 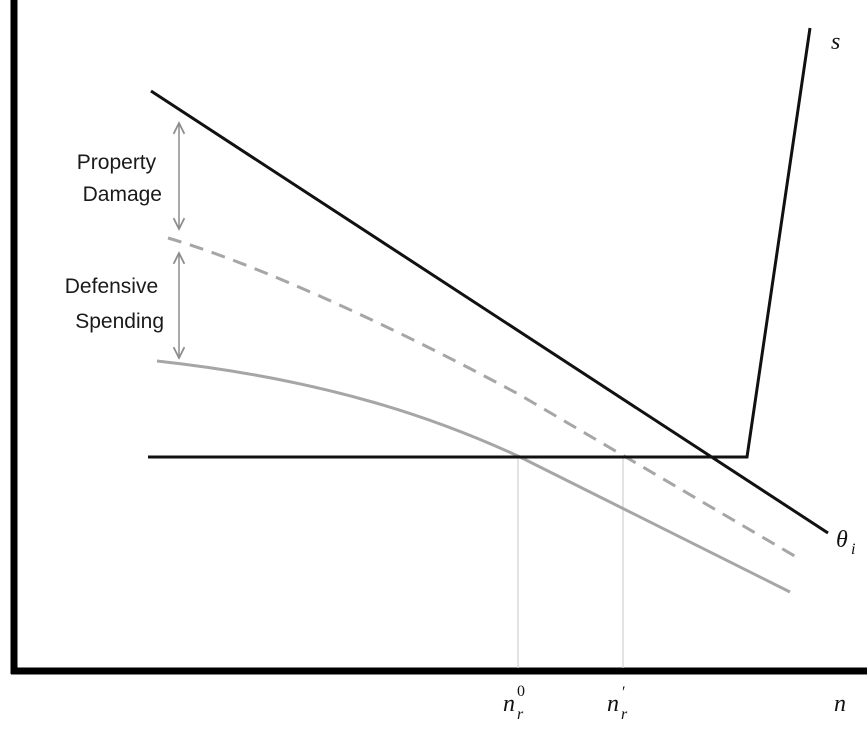 I want to click on x-axis-label: n, so click(x=840, y=704).